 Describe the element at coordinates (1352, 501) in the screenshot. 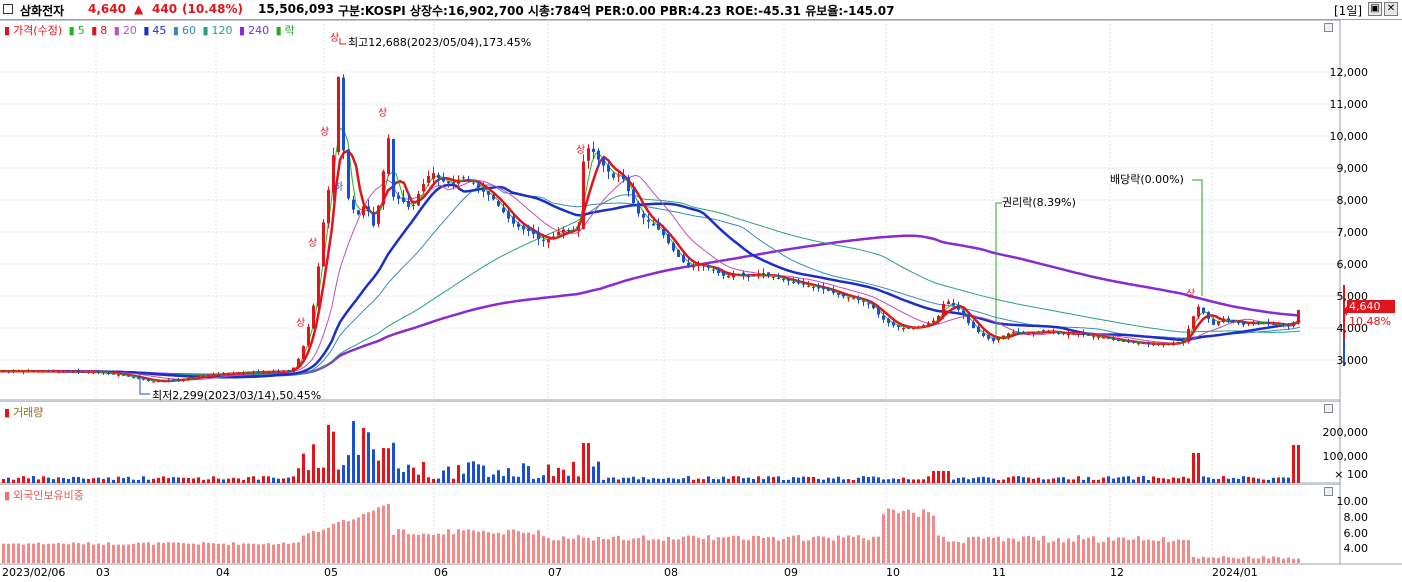

I see `foreign-y-tick: 10.00` at that location.